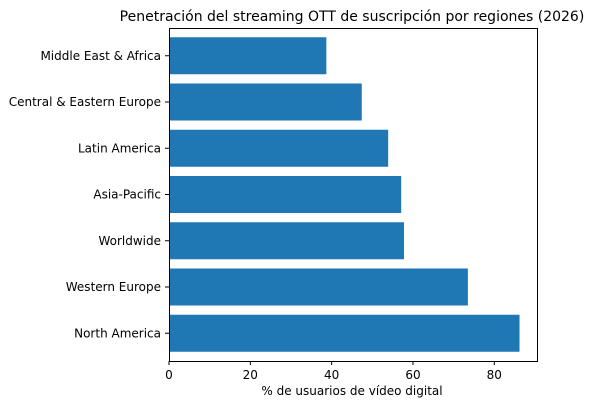 This screenshot has height=407, width=600. I want to click on y-tick-label: Middle East & Africa, so click(100, 56).